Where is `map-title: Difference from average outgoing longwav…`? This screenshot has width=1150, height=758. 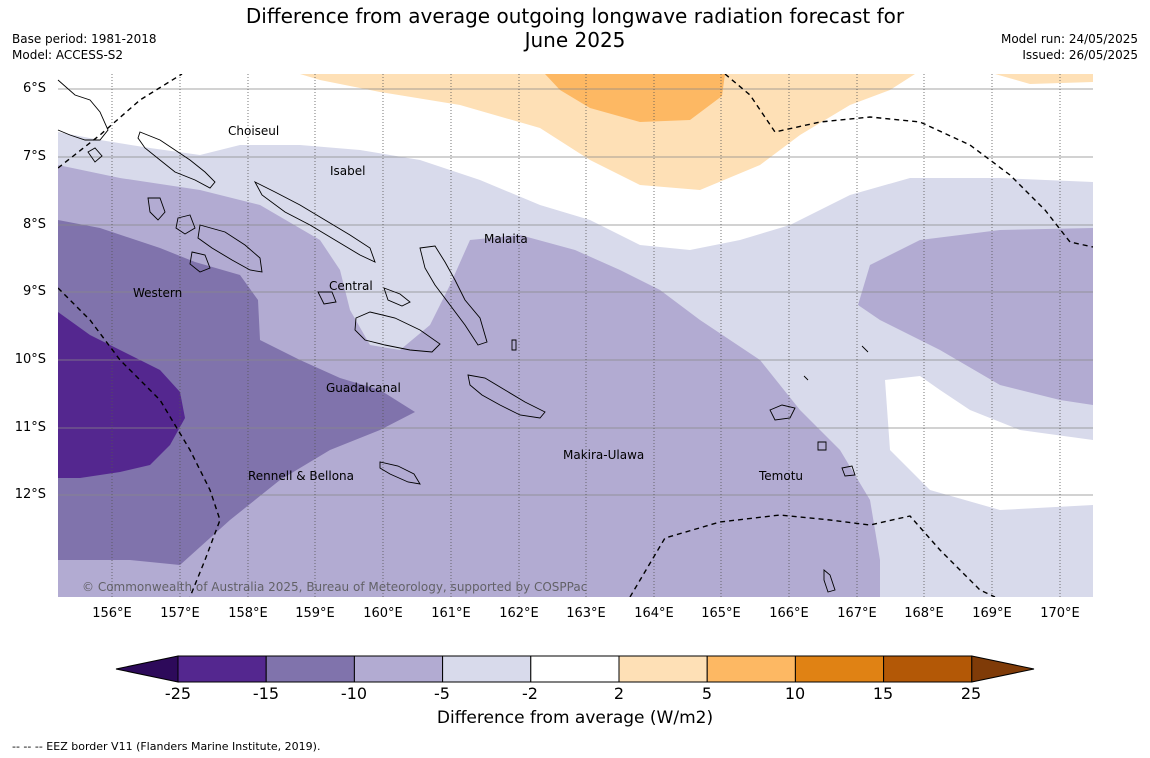
map-title: Difference from average outgoing longwav… is located at coordinates (575, 28).